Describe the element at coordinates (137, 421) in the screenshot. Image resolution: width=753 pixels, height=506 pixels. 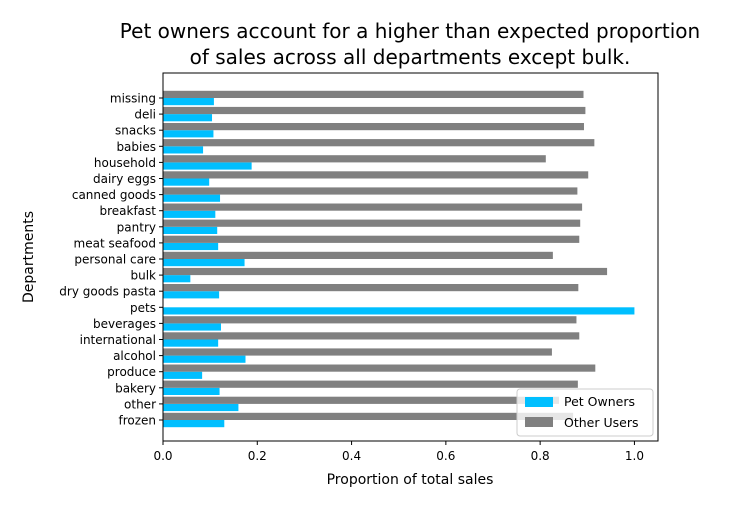
I see `y-tick-label-frozen: frozen` at that location.